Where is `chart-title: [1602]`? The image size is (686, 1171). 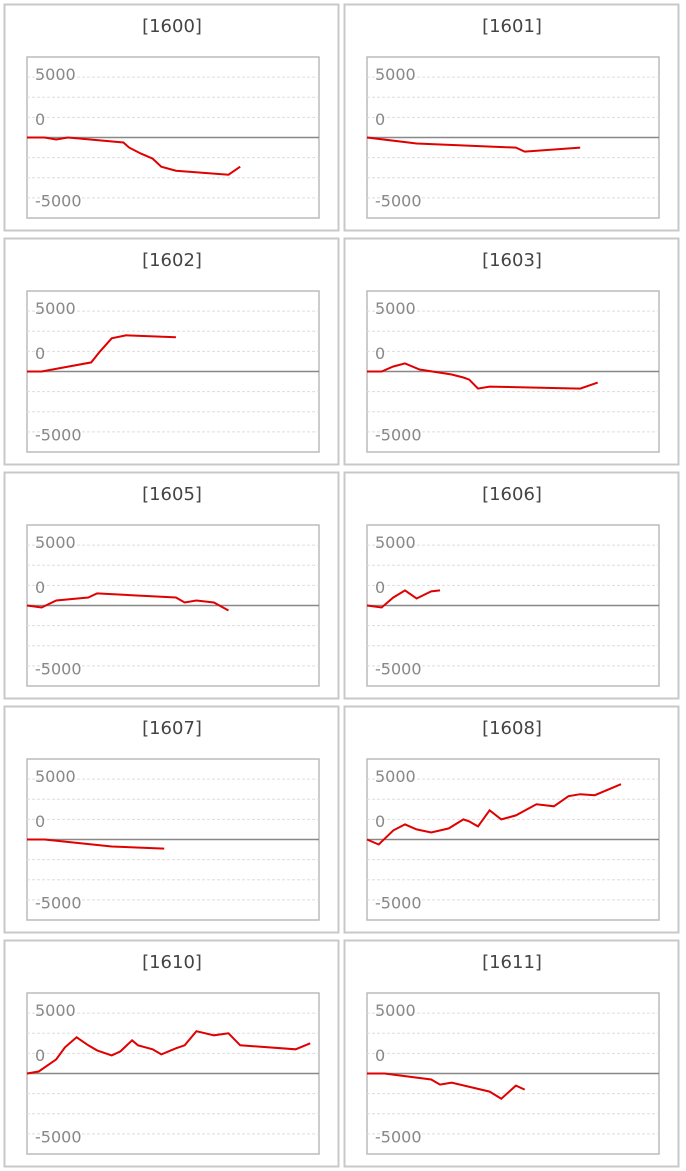
chart-title: [1602] is located at coordinates (172, 260).